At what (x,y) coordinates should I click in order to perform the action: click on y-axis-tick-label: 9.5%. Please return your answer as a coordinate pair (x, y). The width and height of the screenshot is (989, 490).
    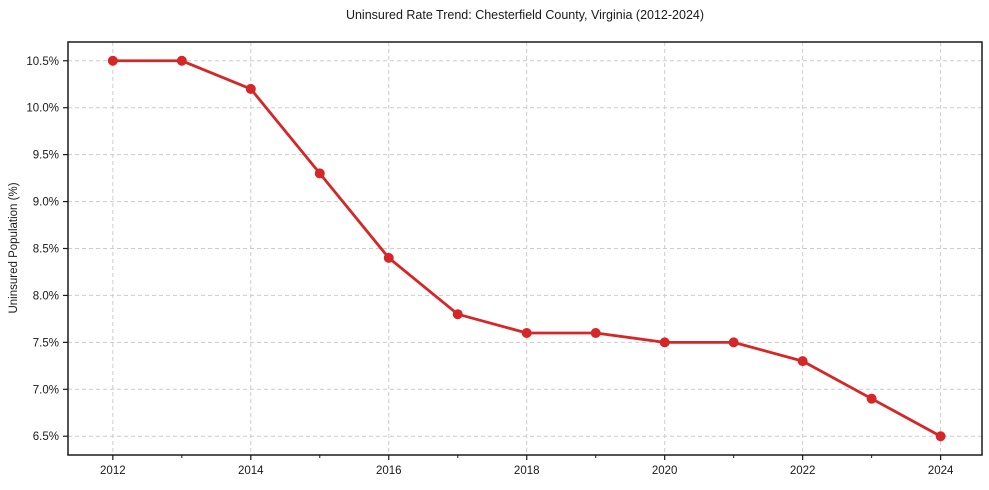
    Looking at the image, I should click on (46, 156).